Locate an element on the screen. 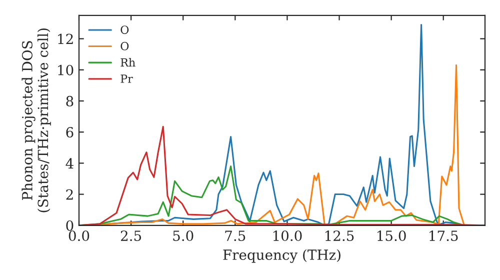  y-tick-label: 2 is located at coordinates (69, 194).